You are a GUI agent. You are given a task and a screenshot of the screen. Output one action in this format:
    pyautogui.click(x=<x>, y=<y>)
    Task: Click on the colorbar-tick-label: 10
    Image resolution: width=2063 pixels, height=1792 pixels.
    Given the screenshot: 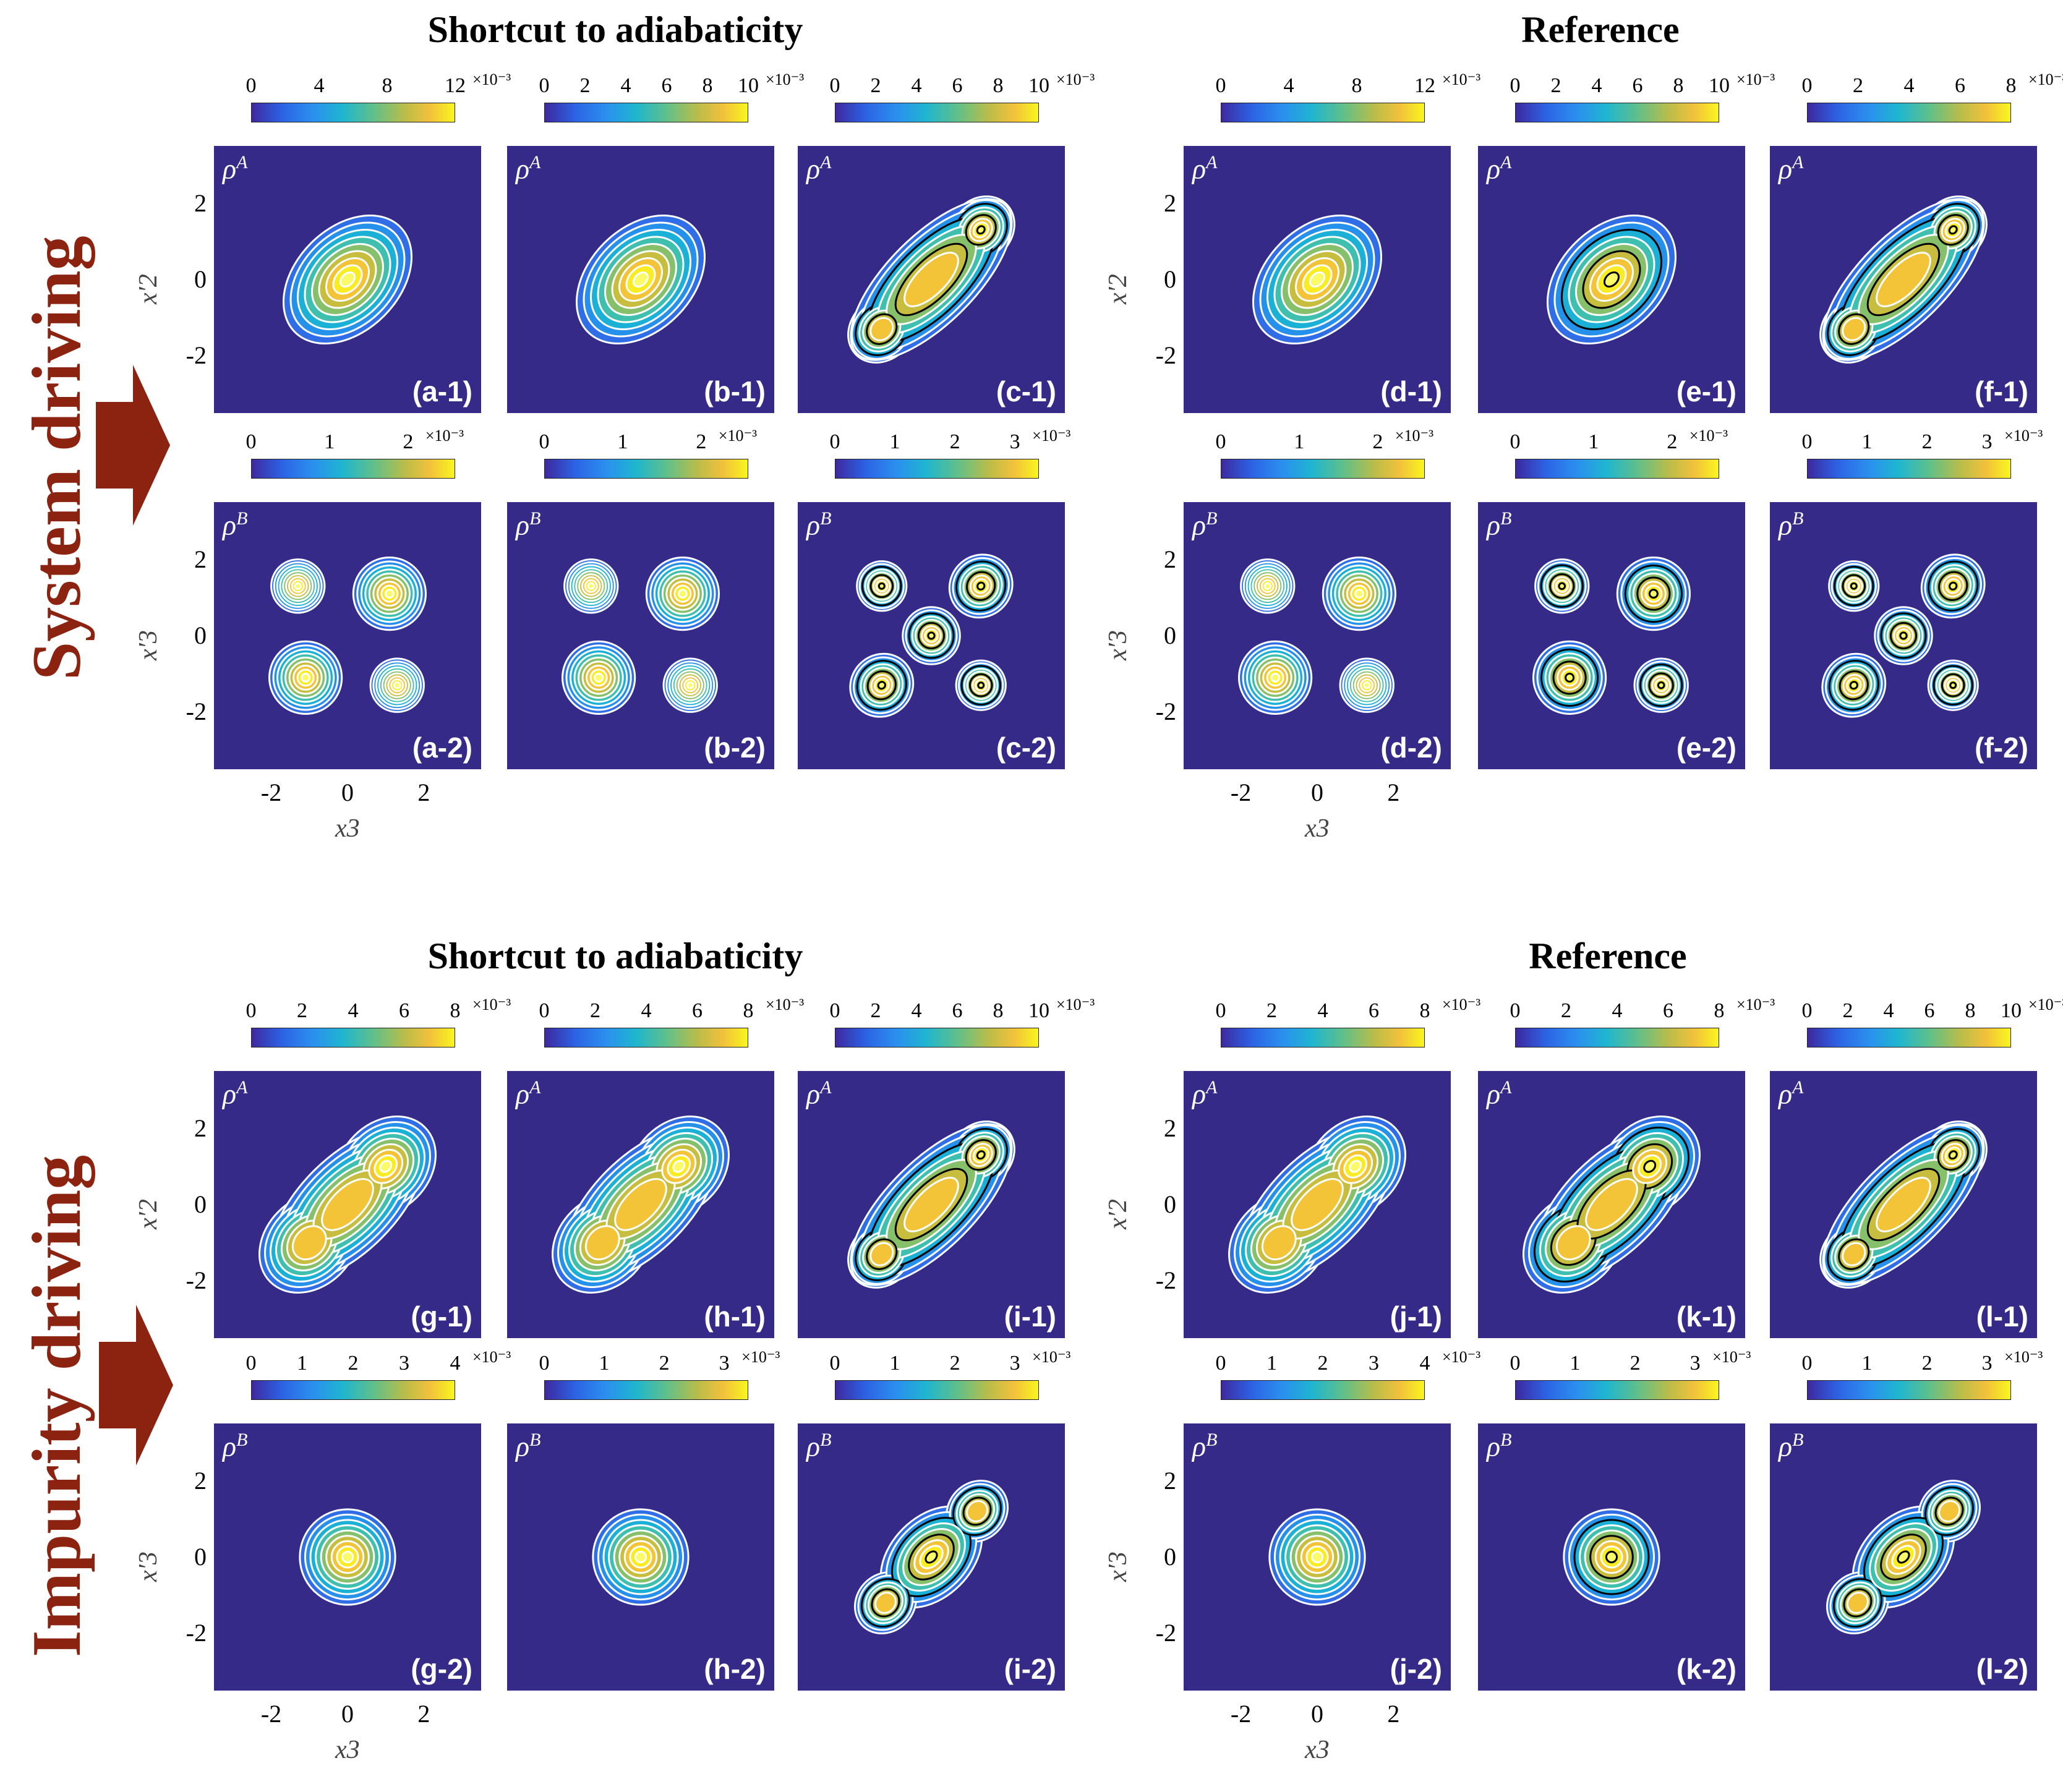 What is the action you would take?
    pyautogui.click(x=1038, y=1010)
    